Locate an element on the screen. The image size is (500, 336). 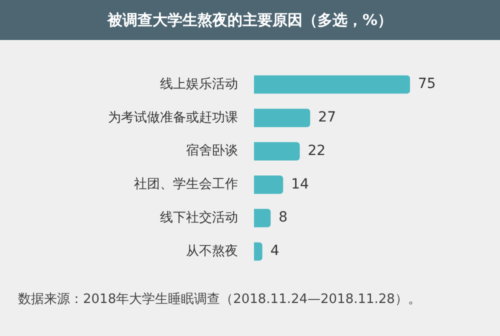
y-tick-label: 从不熬夜 is located at coordinates (212, 250).